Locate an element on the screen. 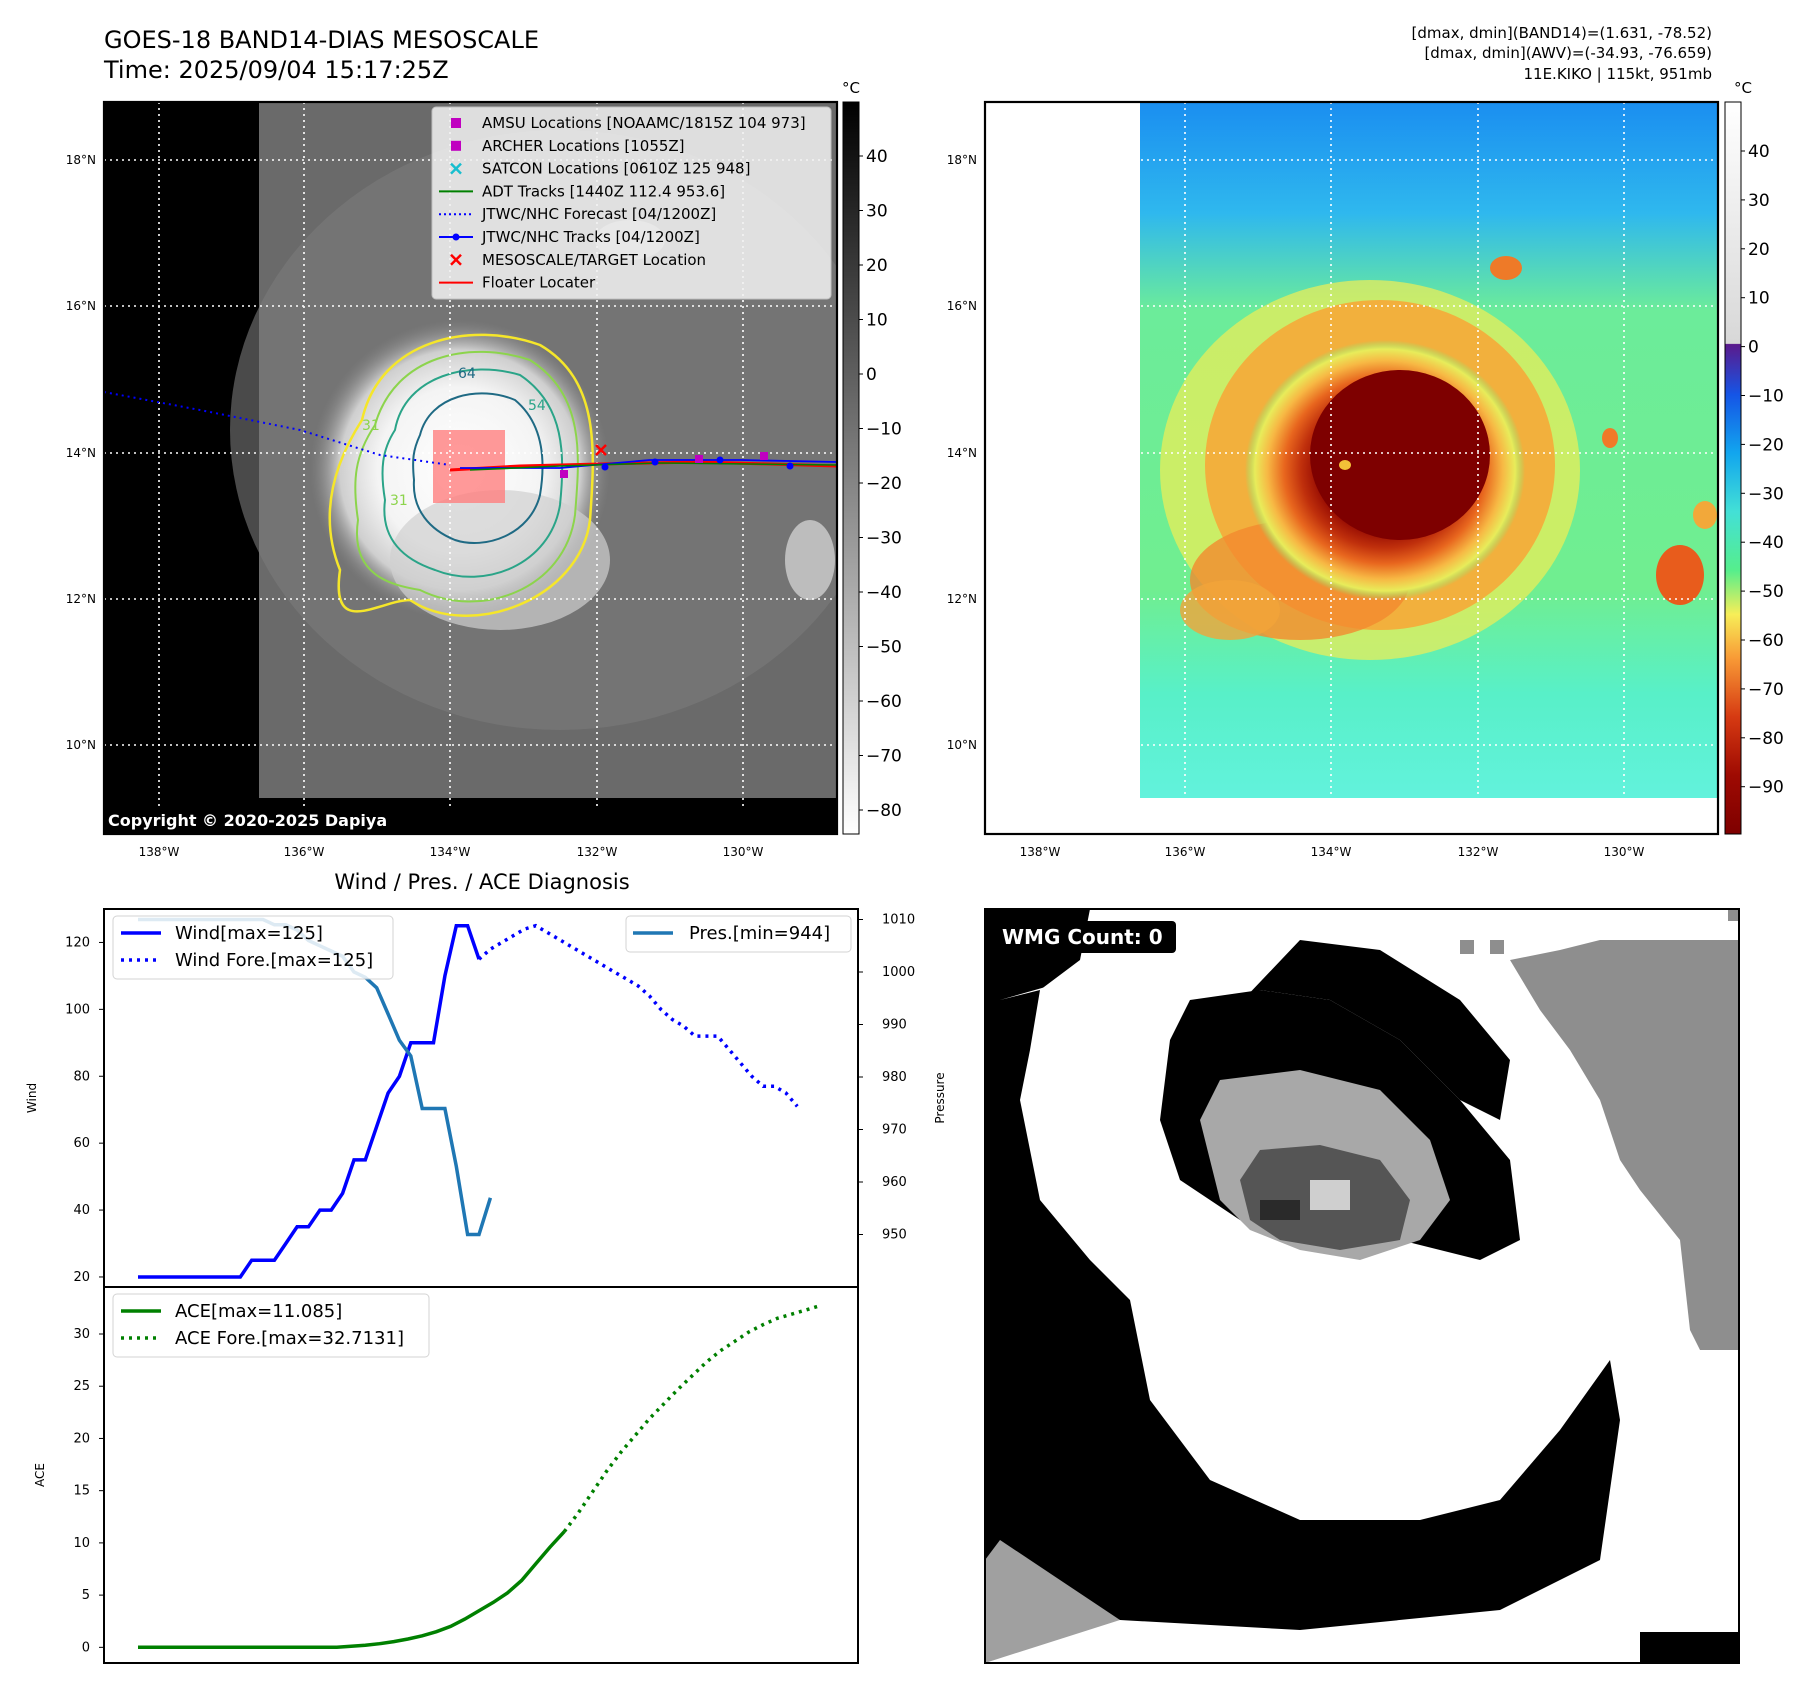  y-tick-label: 5 is located at coordinates (86, 1595).